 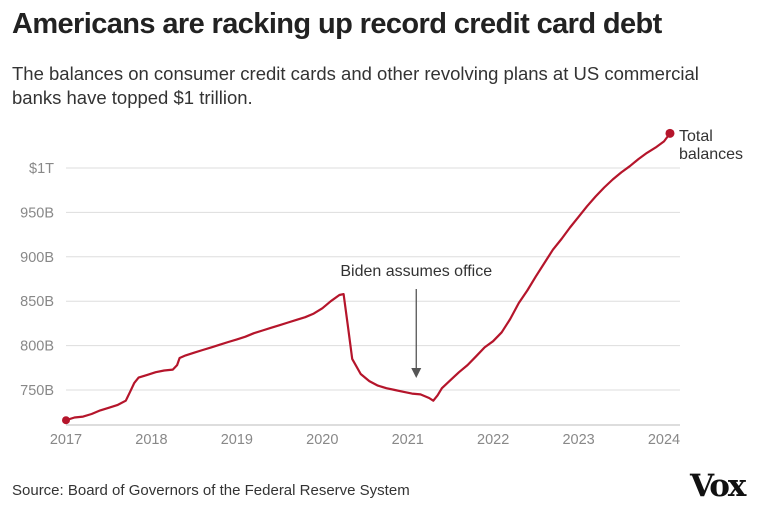 What do you see at coordinates (578, 440) in the screenshot?
I see `x-tick-label: 2023` at bounding box center [578, 440].